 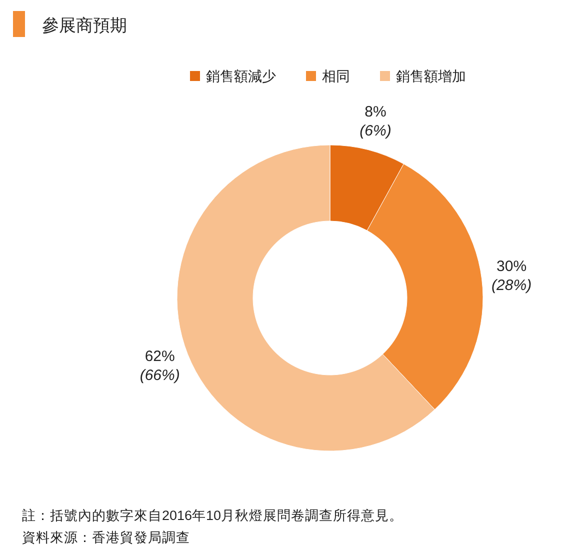 I want to click on title: 參展商預期, so click(x=84, y=25).